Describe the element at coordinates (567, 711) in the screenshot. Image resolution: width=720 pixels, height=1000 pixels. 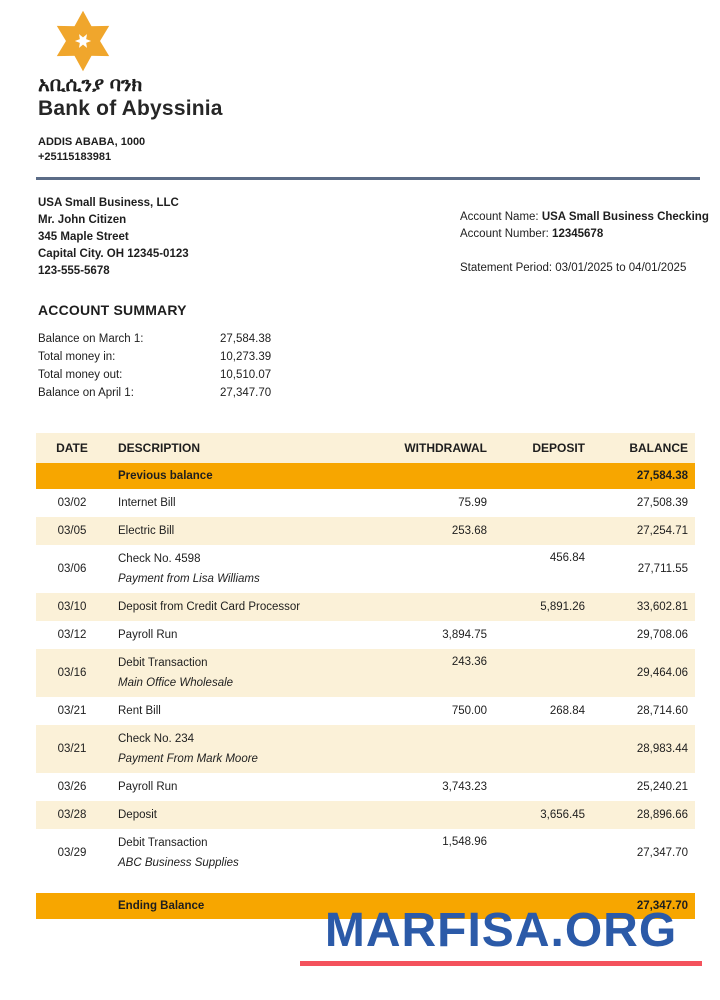
I see `transaction-deposit: 268.84` at that location.